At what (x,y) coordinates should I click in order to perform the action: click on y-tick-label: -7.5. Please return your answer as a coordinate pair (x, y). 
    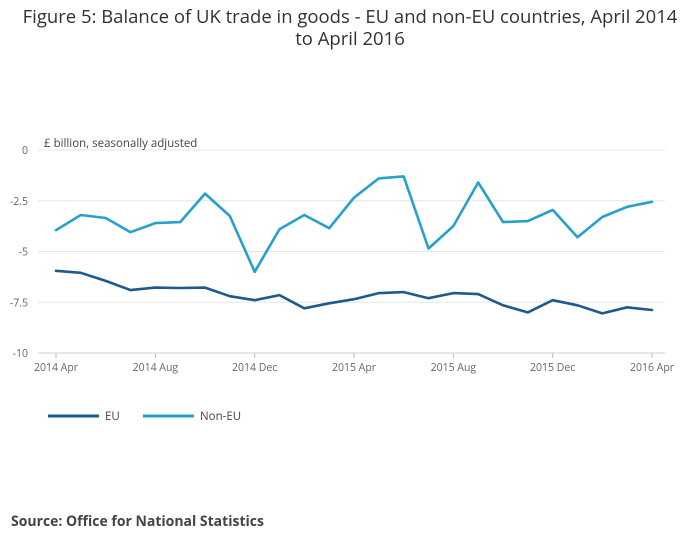
    Looking at the image, I should click on (19, 303).